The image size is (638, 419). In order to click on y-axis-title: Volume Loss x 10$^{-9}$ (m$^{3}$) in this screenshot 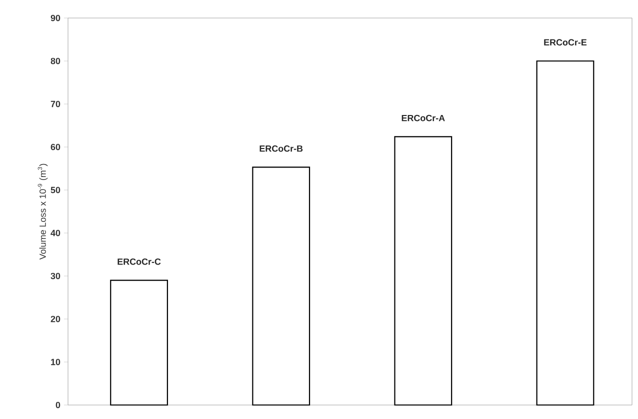, I will do `click(43, 212)`.